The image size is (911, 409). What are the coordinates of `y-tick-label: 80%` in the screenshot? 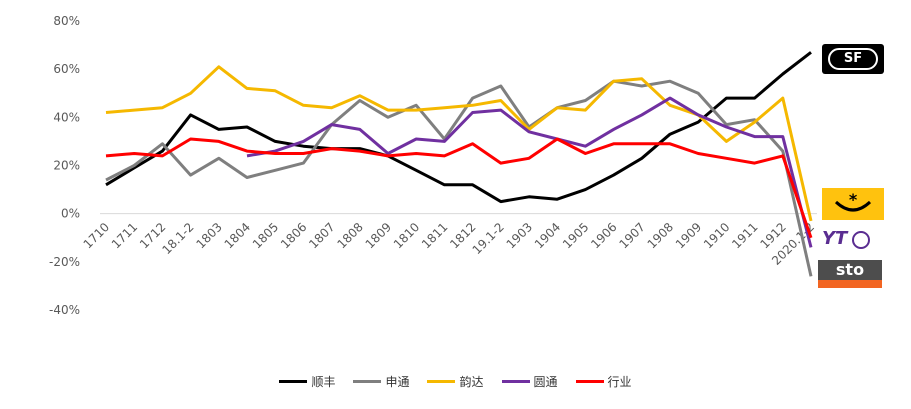 It's located at (66, 21).